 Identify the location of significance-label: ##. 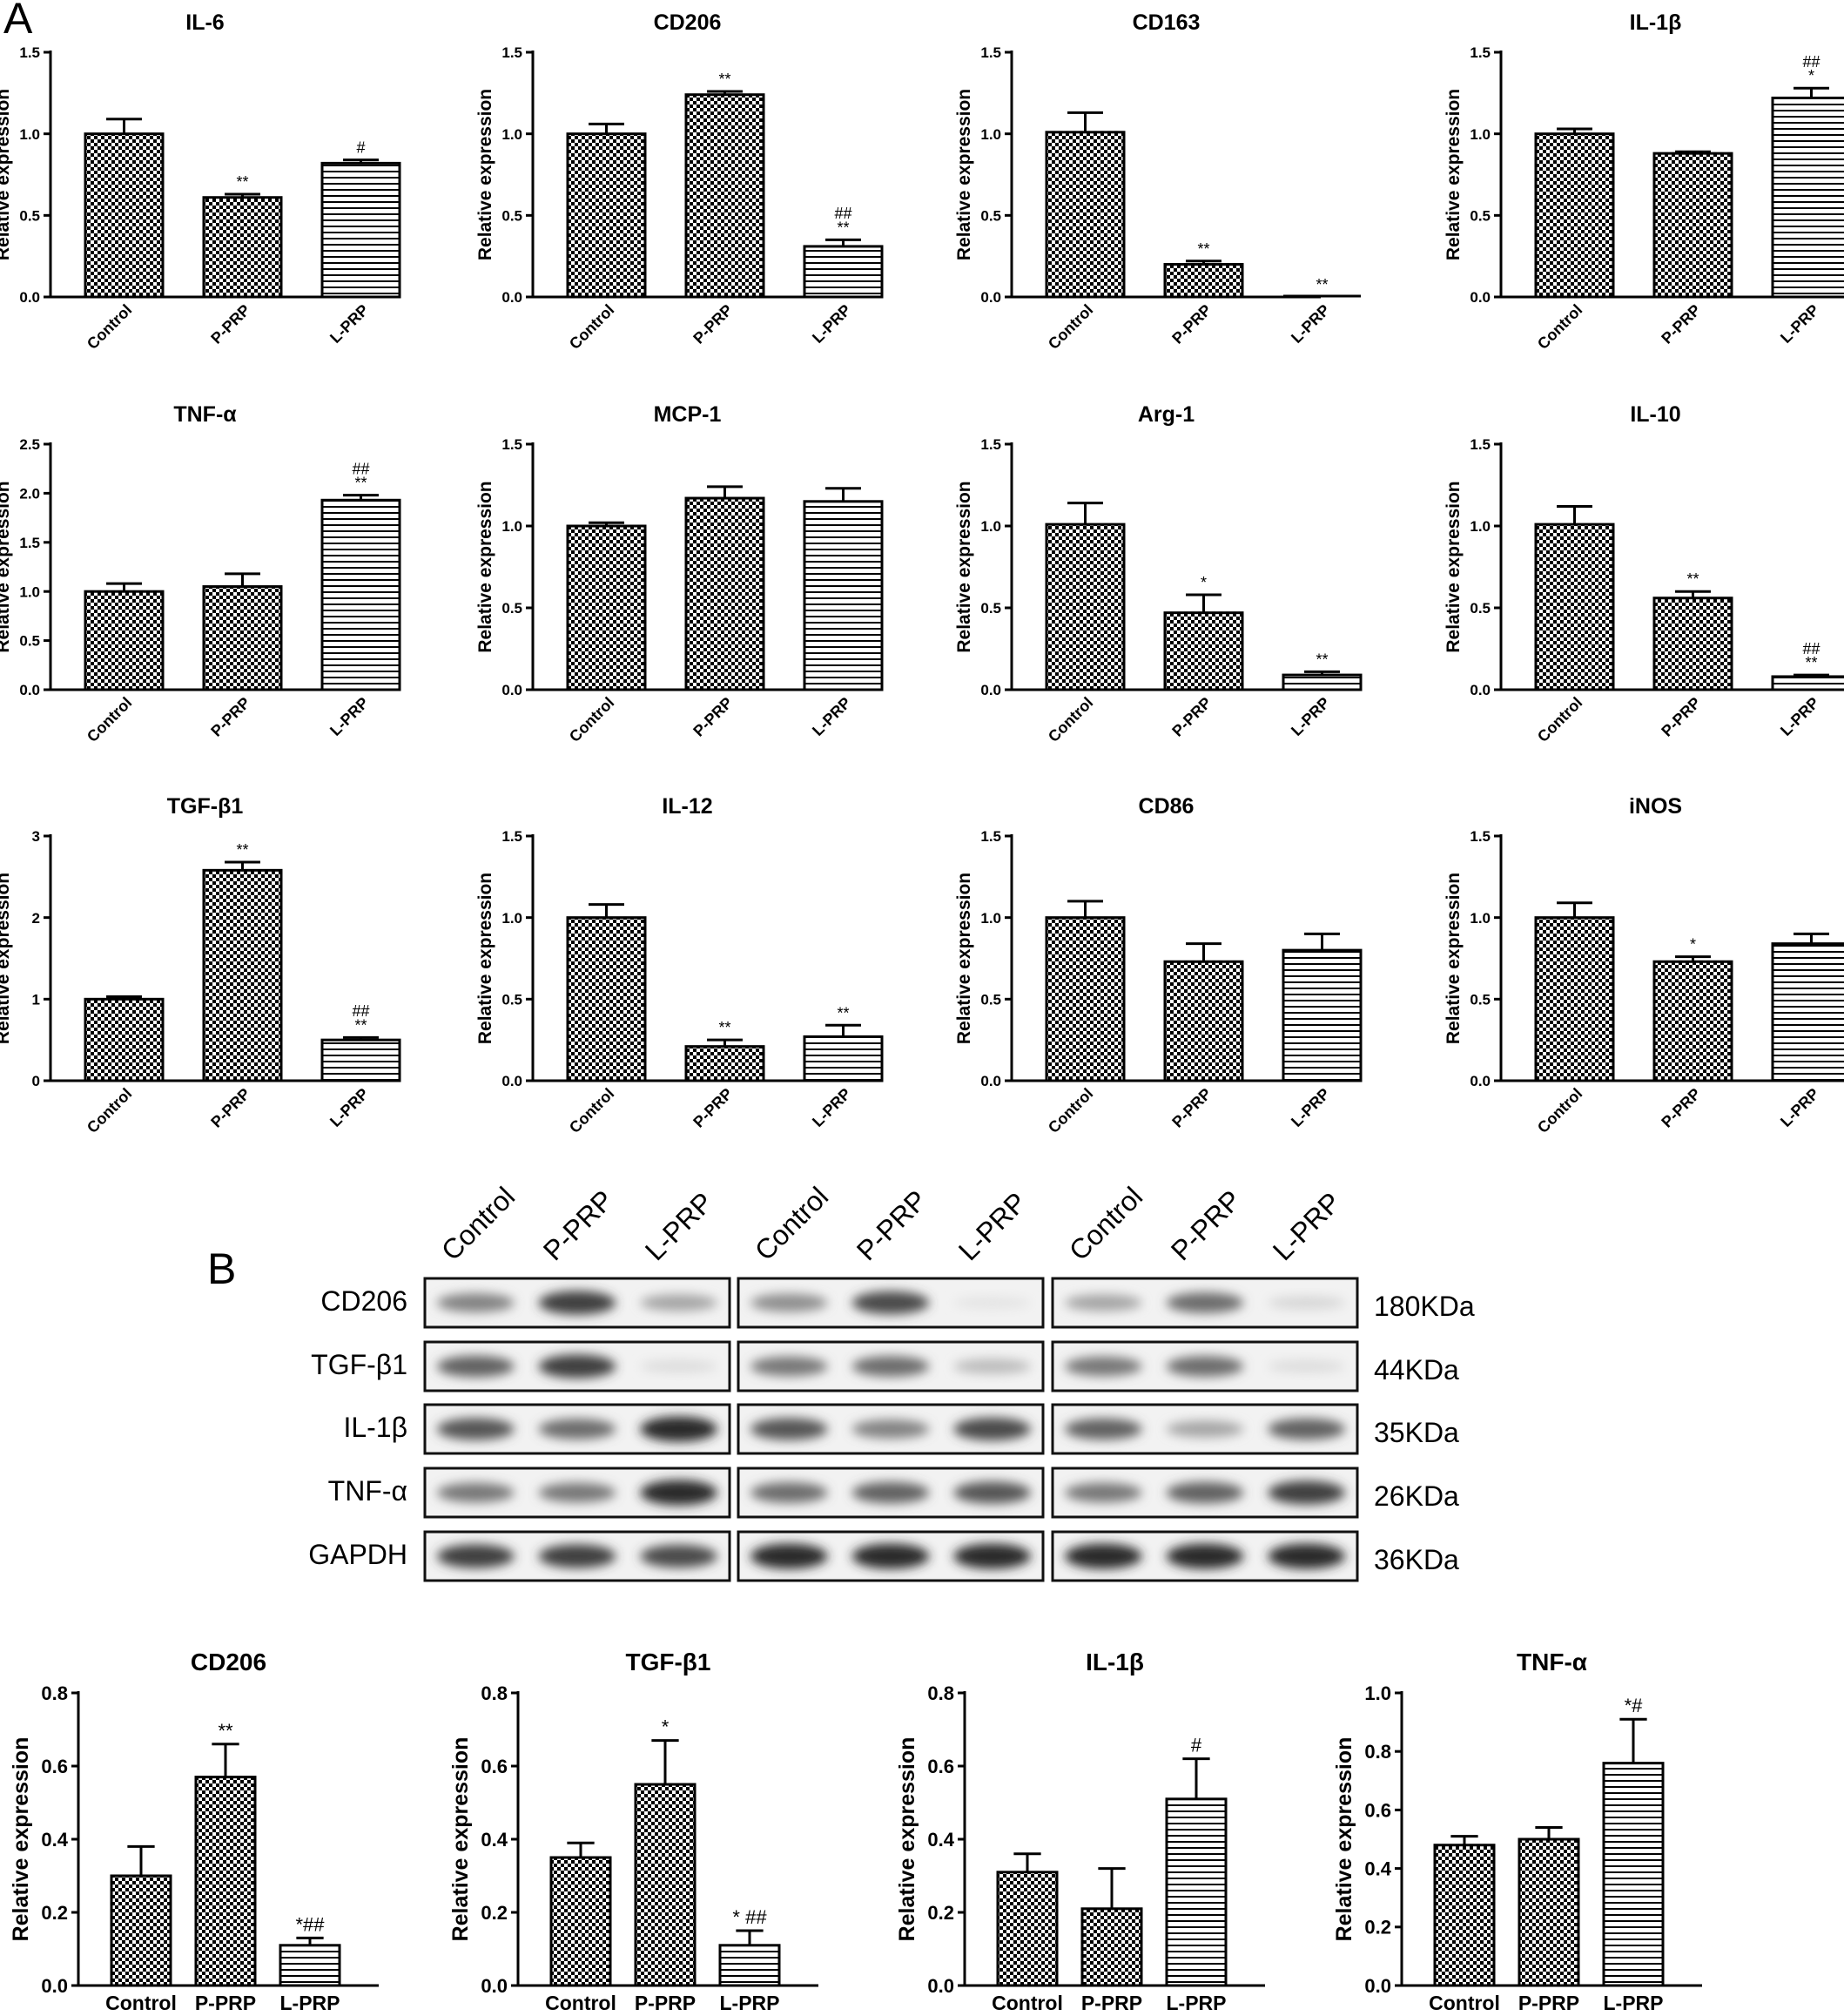
(360, 468).